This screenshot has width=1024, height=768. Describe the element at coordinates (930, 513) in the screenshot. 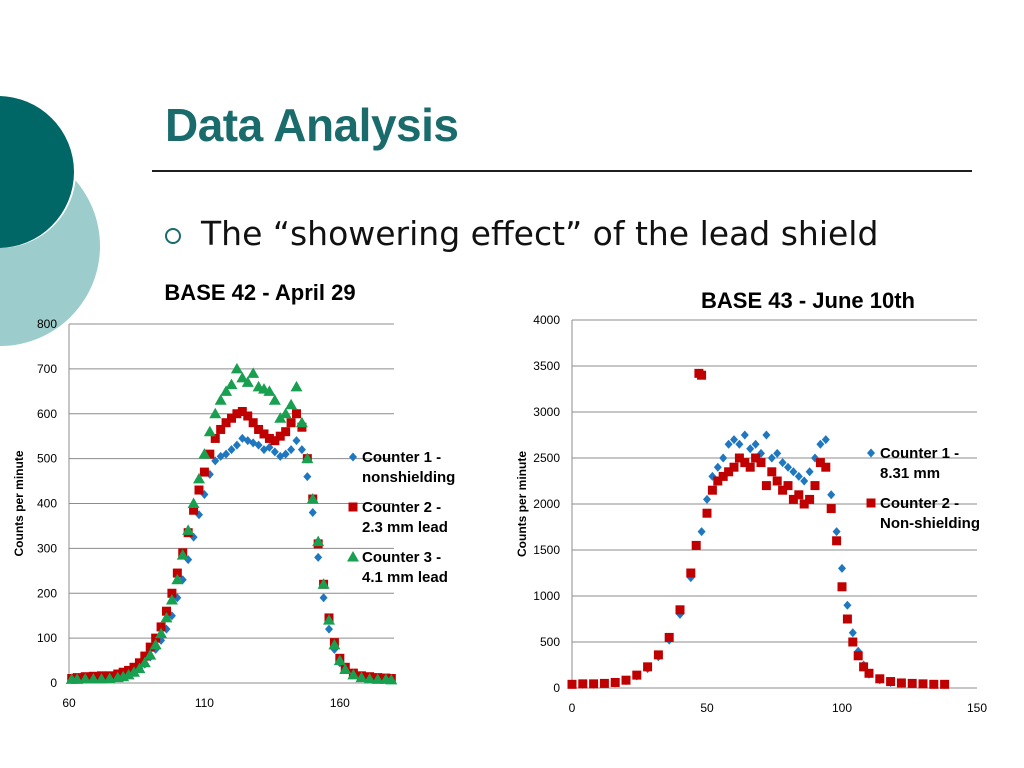

I see `legend-label-series-2: Counter 2 -Non-shielding` at that location.